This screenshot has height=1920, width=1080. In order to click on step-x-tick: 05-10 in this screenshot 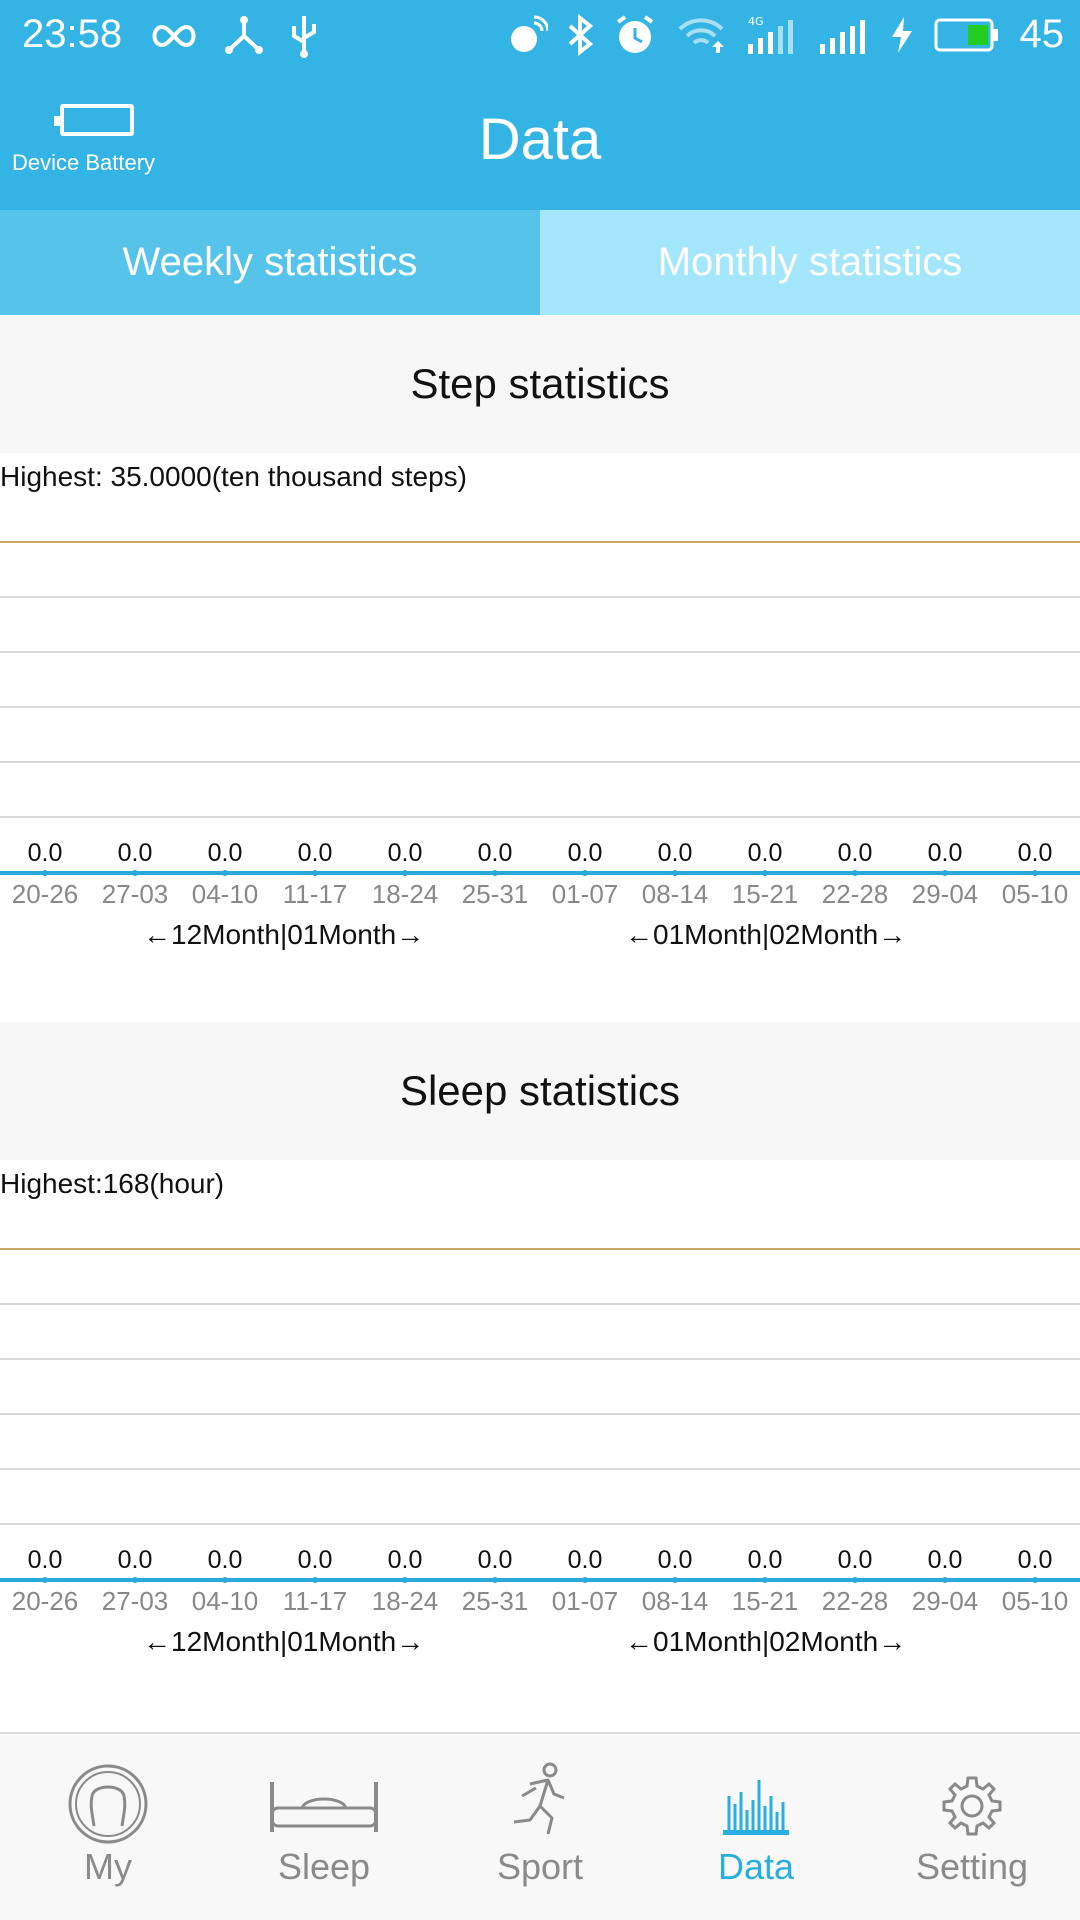, I will do `click(1035, 894)`.